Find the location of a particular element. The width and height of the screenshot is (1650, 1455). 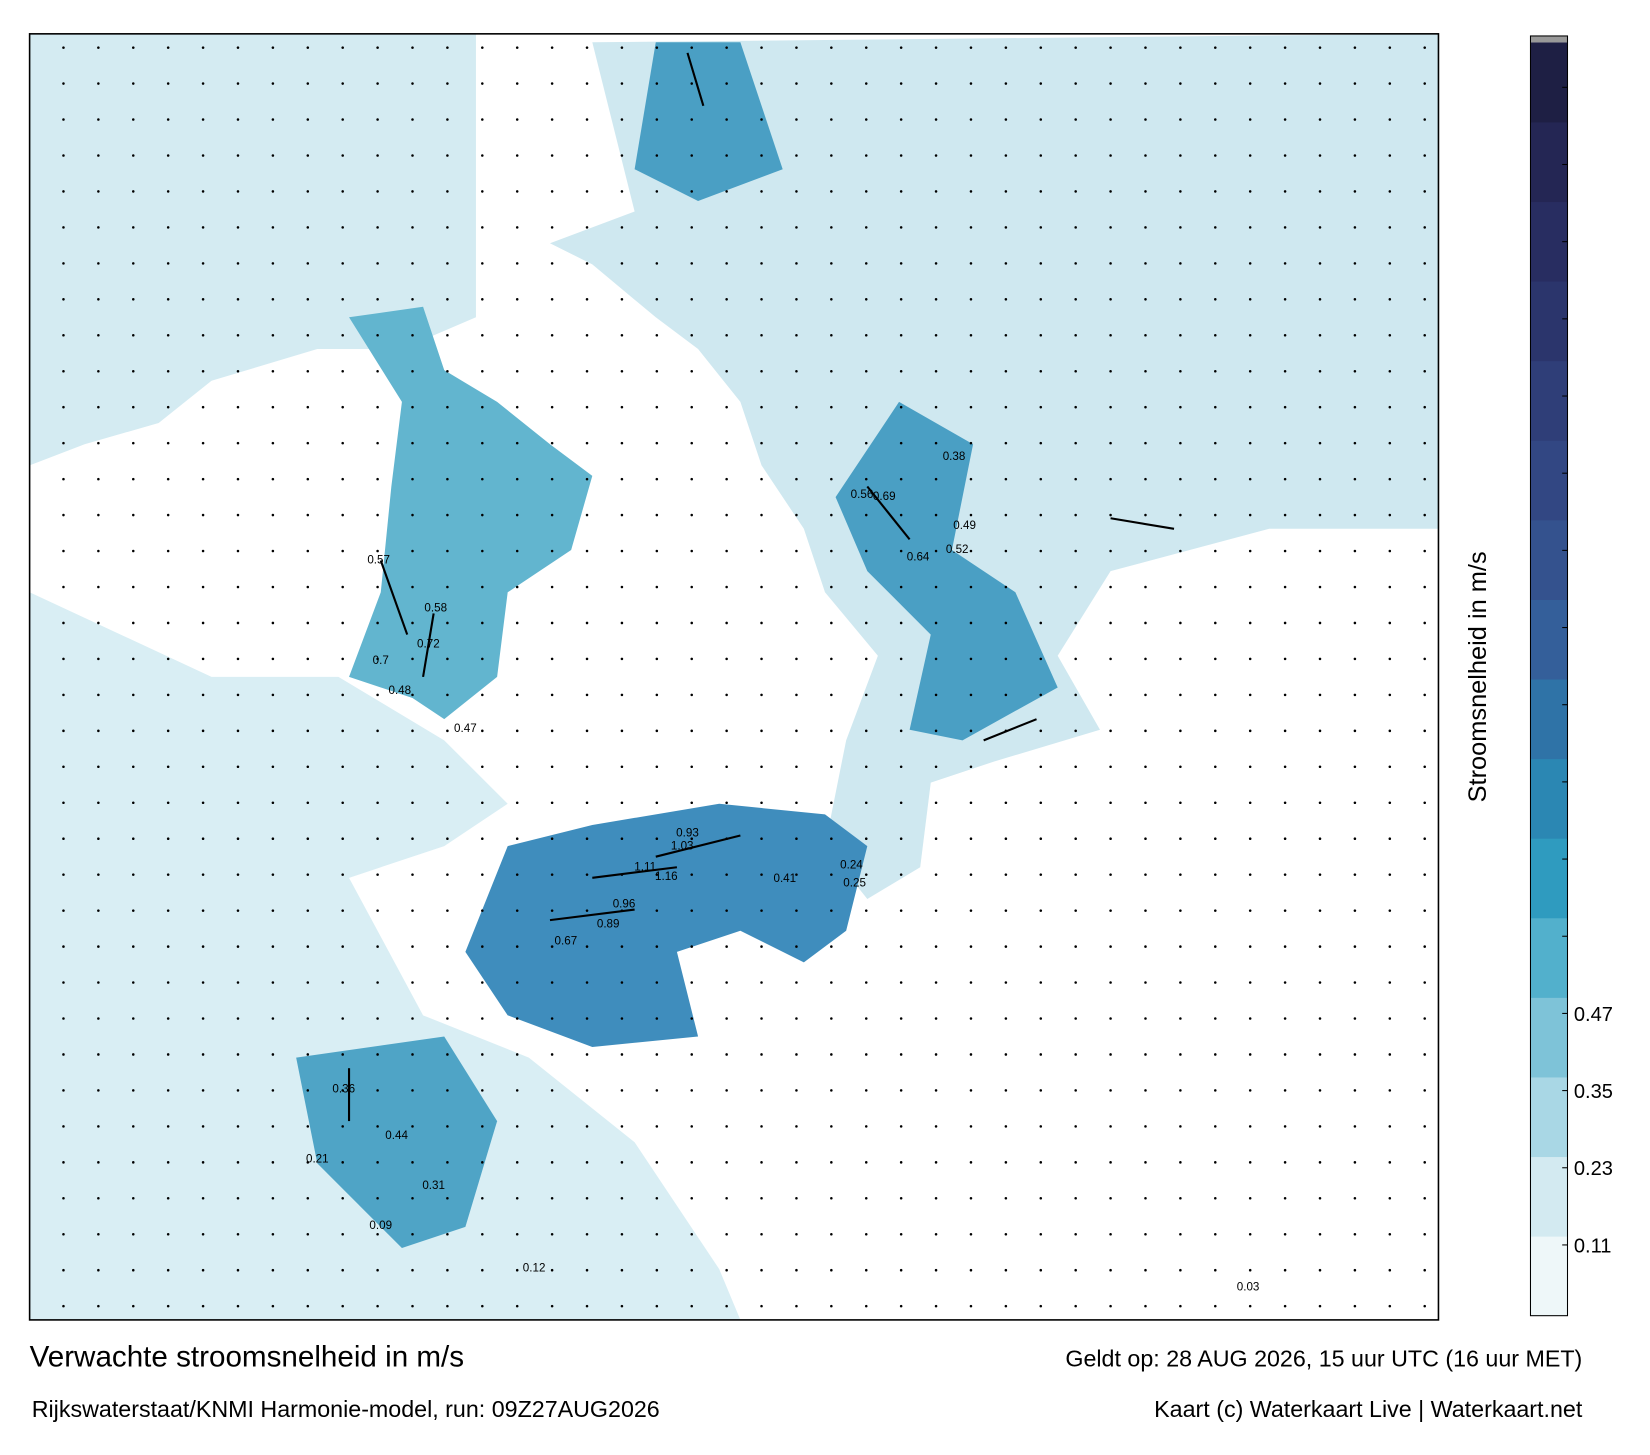

value-label: 0.12 is located at coordinates (534, 1267).